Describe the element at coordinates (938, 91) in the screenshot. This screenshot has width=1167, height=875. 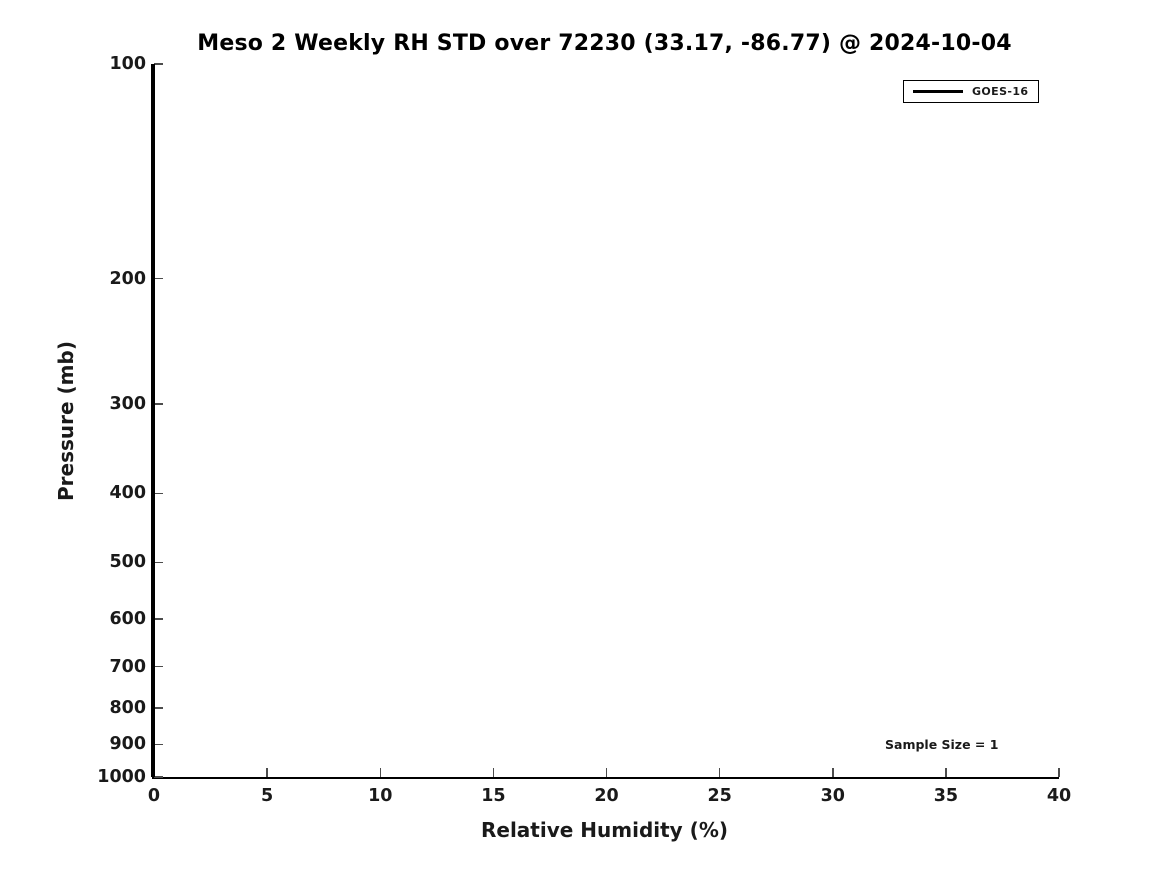
I see `legend-line-sample-icon` at that location.